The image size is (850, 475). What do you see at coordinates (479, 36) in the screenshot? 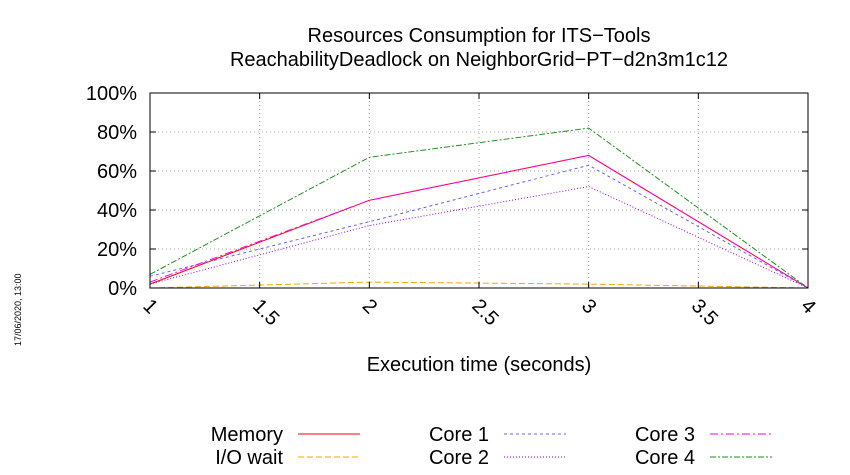
I see `chart-title: Resources Consumption for ITS−Tools` at bounding box center [479, 36].